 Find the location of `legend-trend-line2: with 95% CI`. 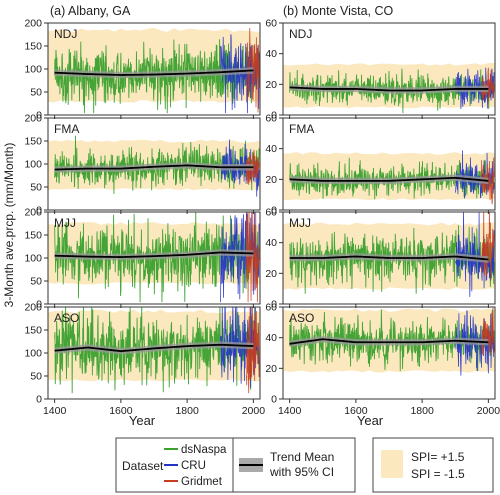

legend-trend-line2: with 95% CI is located at coordinates (301, 472).